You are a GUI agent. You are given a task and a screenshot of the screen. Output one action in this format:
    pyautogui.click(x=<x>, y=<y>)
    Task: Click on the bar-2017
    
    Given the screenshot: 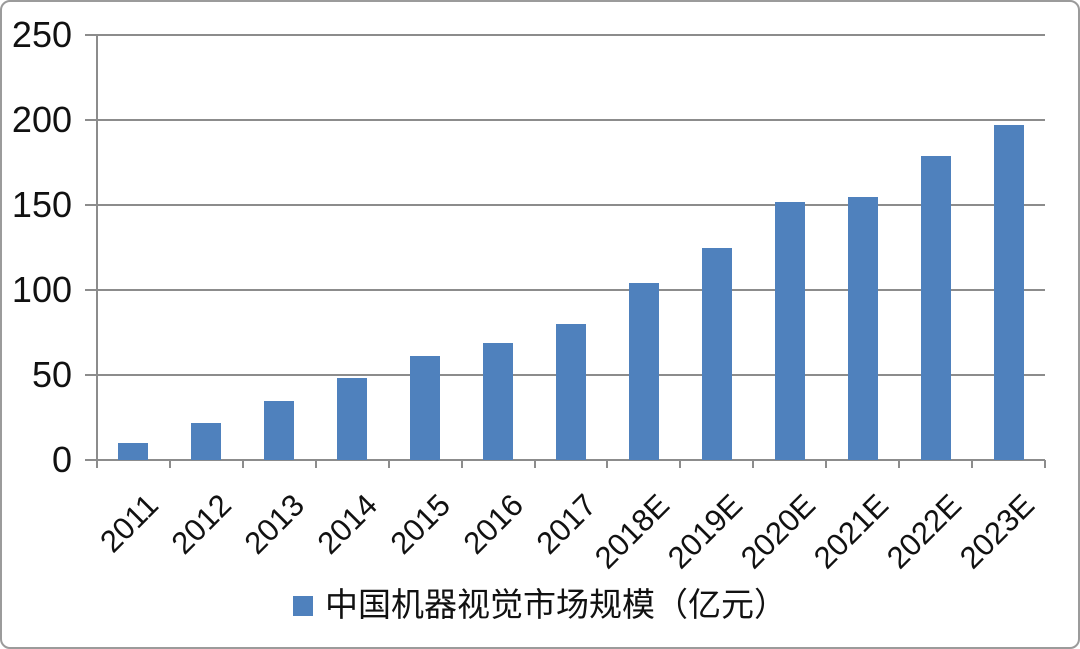 What is the action you would take?
    pyautogui.click(x=571, y=392)
    